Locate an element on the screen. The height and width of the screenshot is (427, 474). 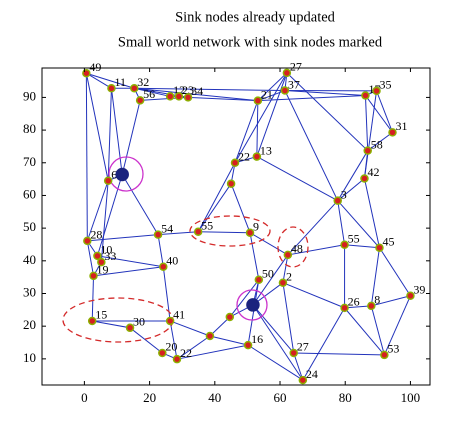
node-label: 22 is located at coordinates (186, 353).